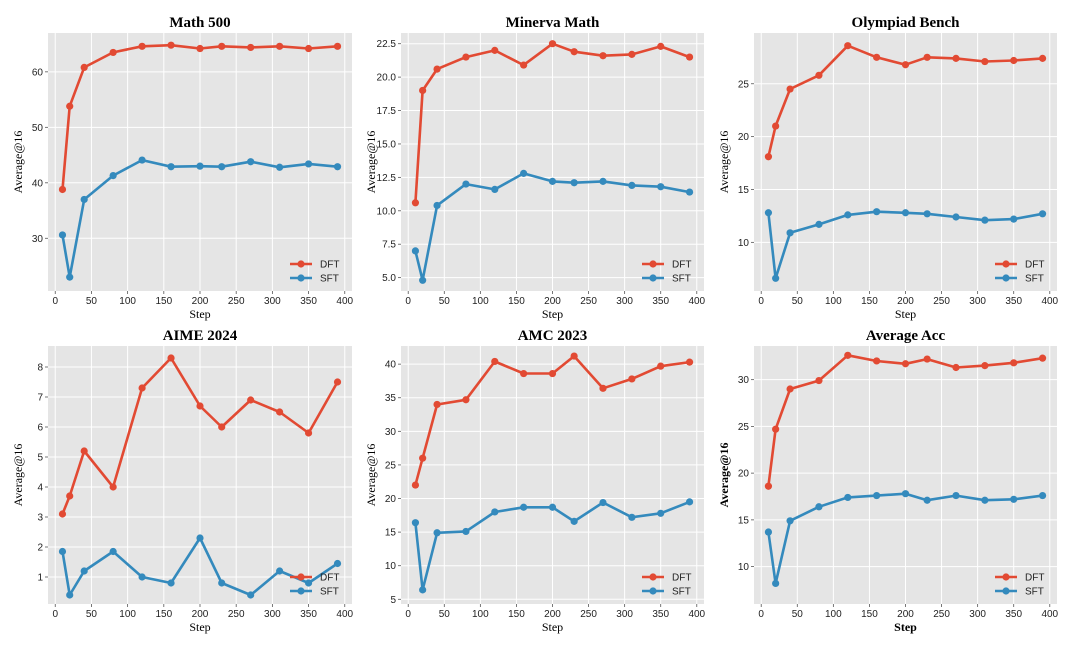 Image resolution: width=1079 pixels, height=651 pixels. Describe the element at coordinates (387, 144) in the screenshot. I see `y-tick-label: 15.0` at that location.